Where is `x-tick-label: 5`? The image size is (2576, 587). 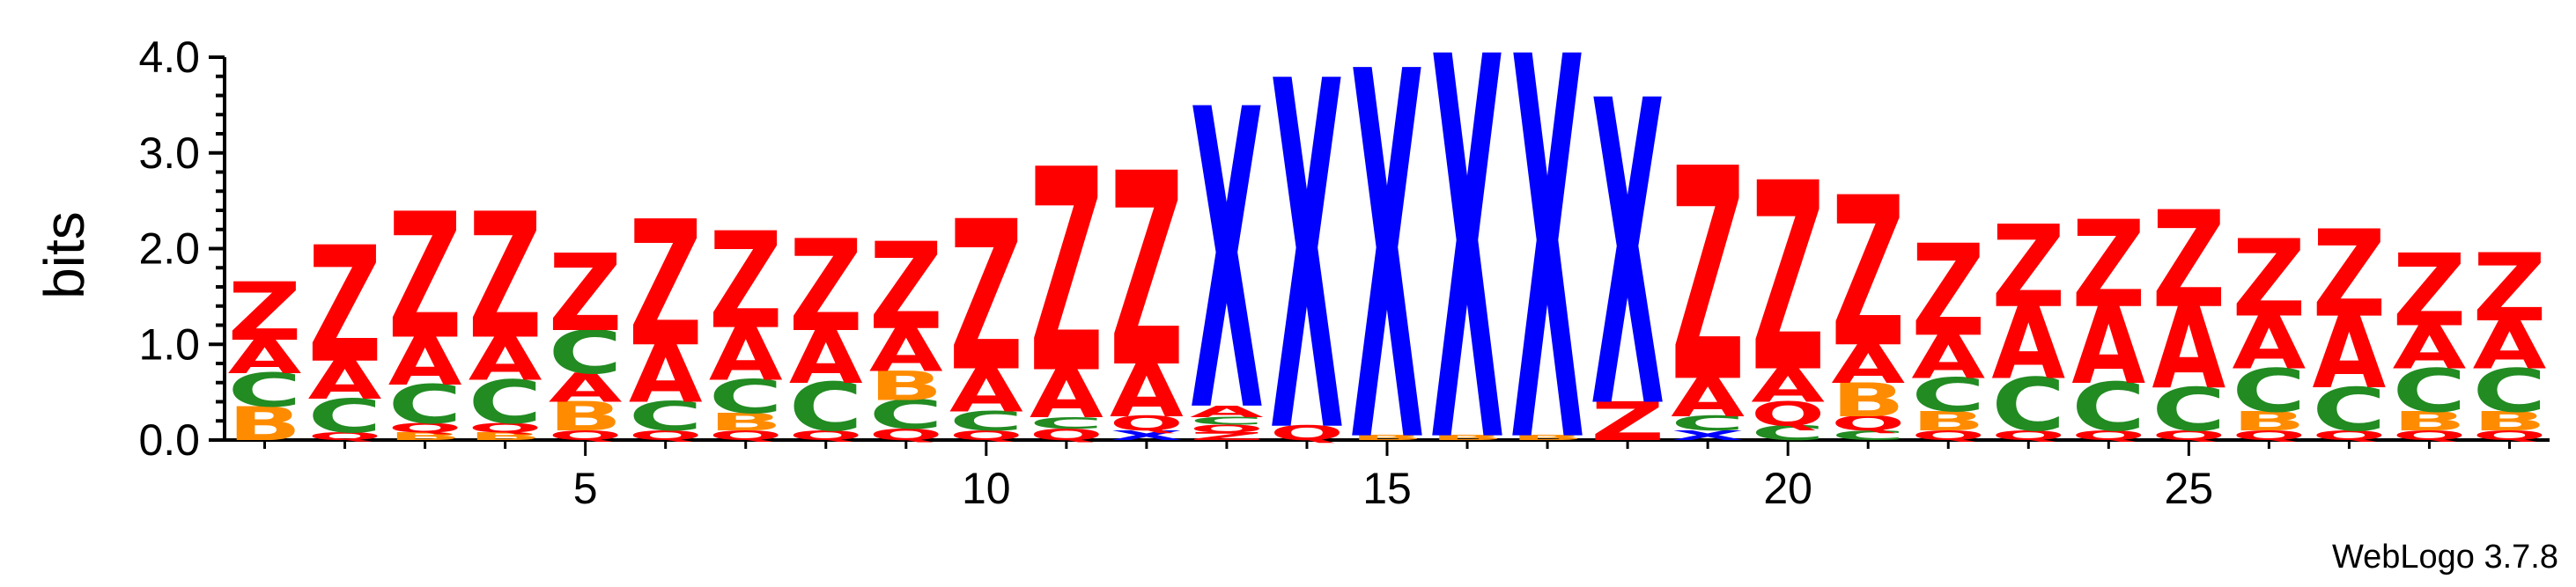
x-tick-label: 5 is located at coordinates (585, 489).